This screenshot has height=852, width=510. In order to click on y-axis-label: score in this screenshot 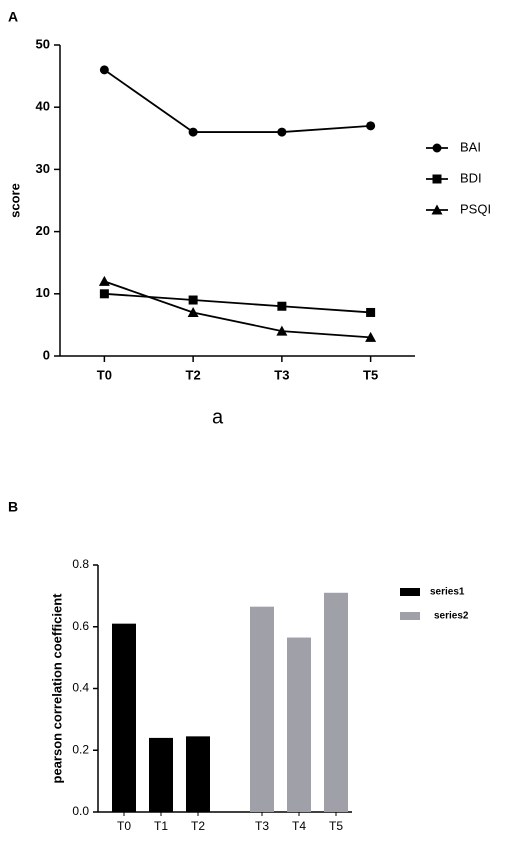, I will do `click(14, 200)`.